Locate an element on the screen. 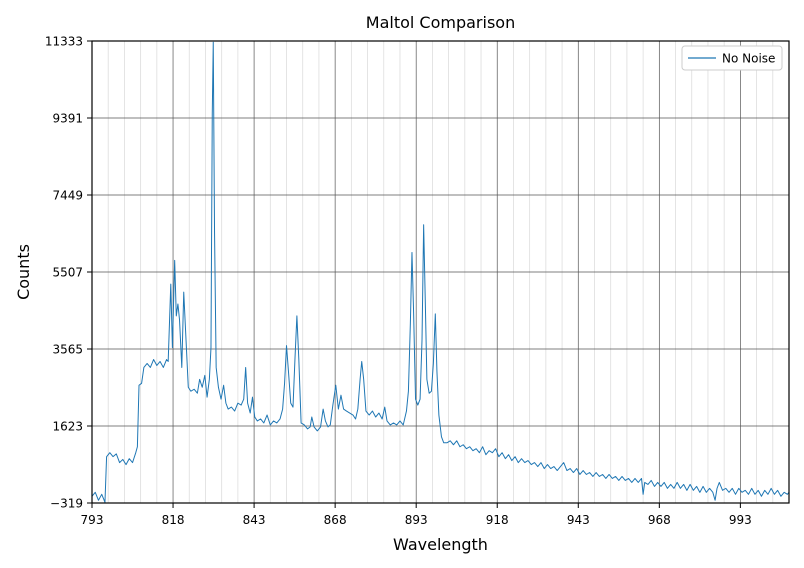  x-tick-label: 968 is located at coordinates (659, 520).